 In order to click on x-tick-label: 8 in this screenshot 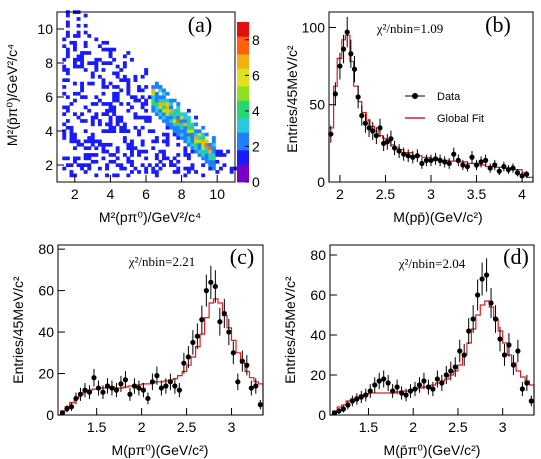, I will do `click(182, 194)`.